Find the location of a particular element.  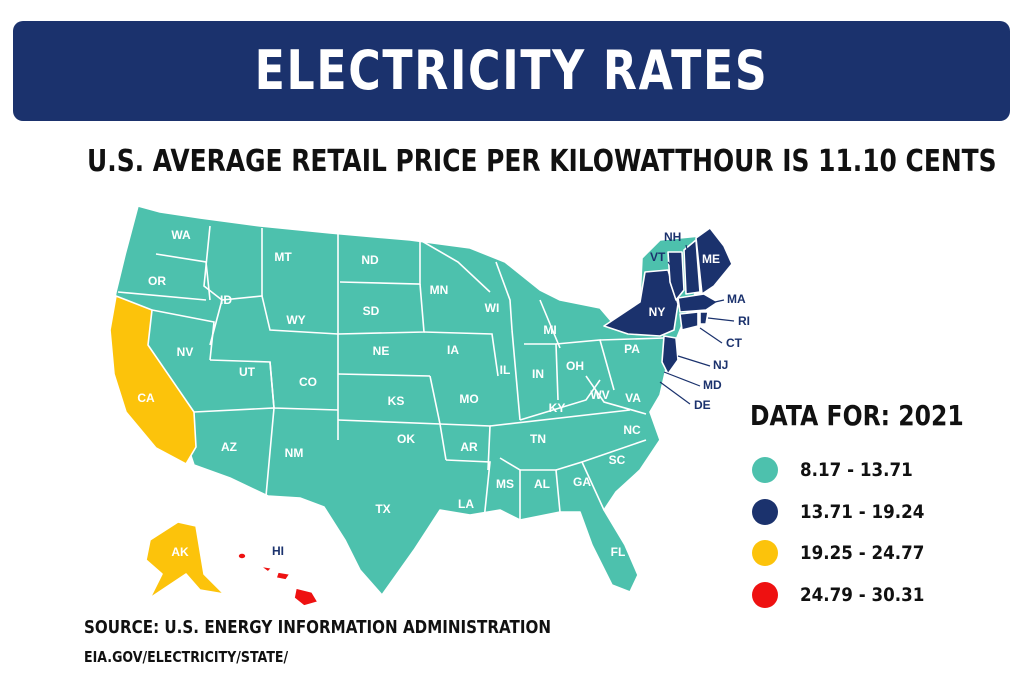

state-label-ne: NE is located at coordinates (381, 351).